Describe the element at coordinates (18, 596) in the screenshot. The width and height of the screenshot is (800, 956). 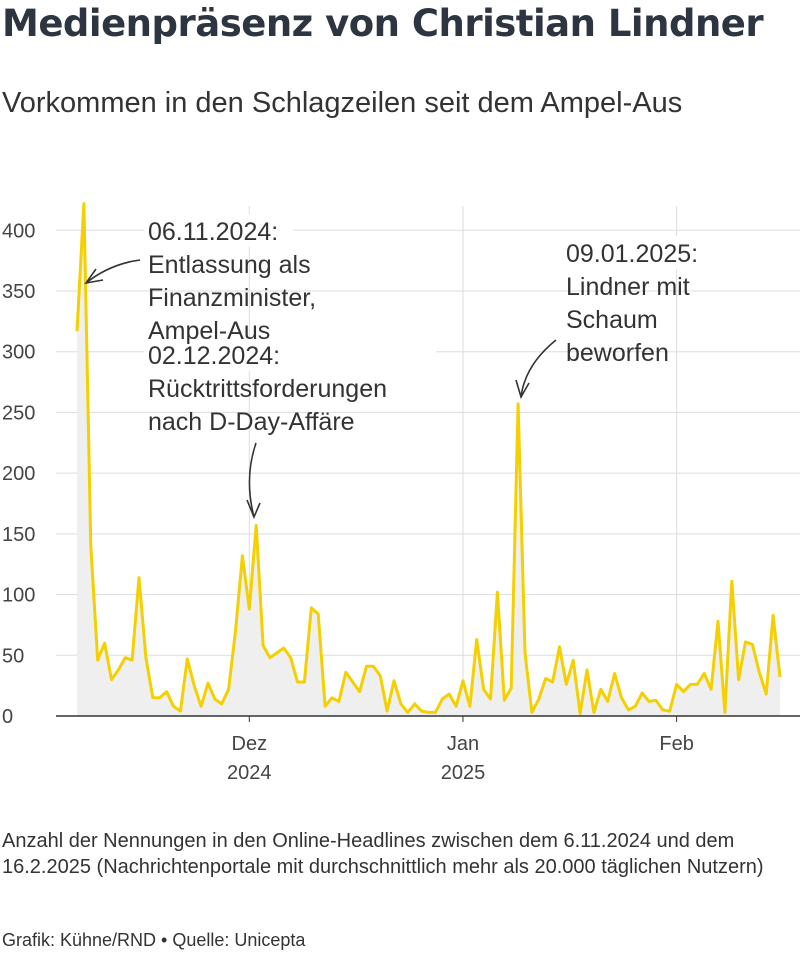
I see `y-tick-label: 100` at that location.